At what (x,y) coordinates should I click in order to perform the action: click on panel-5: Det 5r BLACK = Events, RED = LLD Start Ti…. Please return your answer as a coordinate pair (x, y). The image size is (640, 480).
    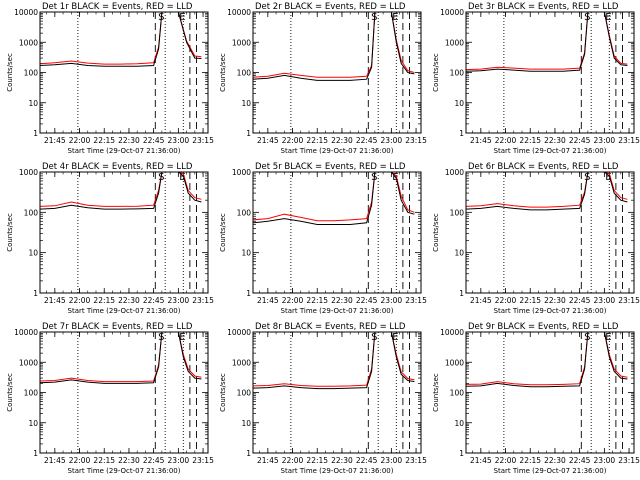
    Looking at the image, I should click on (323, 238).